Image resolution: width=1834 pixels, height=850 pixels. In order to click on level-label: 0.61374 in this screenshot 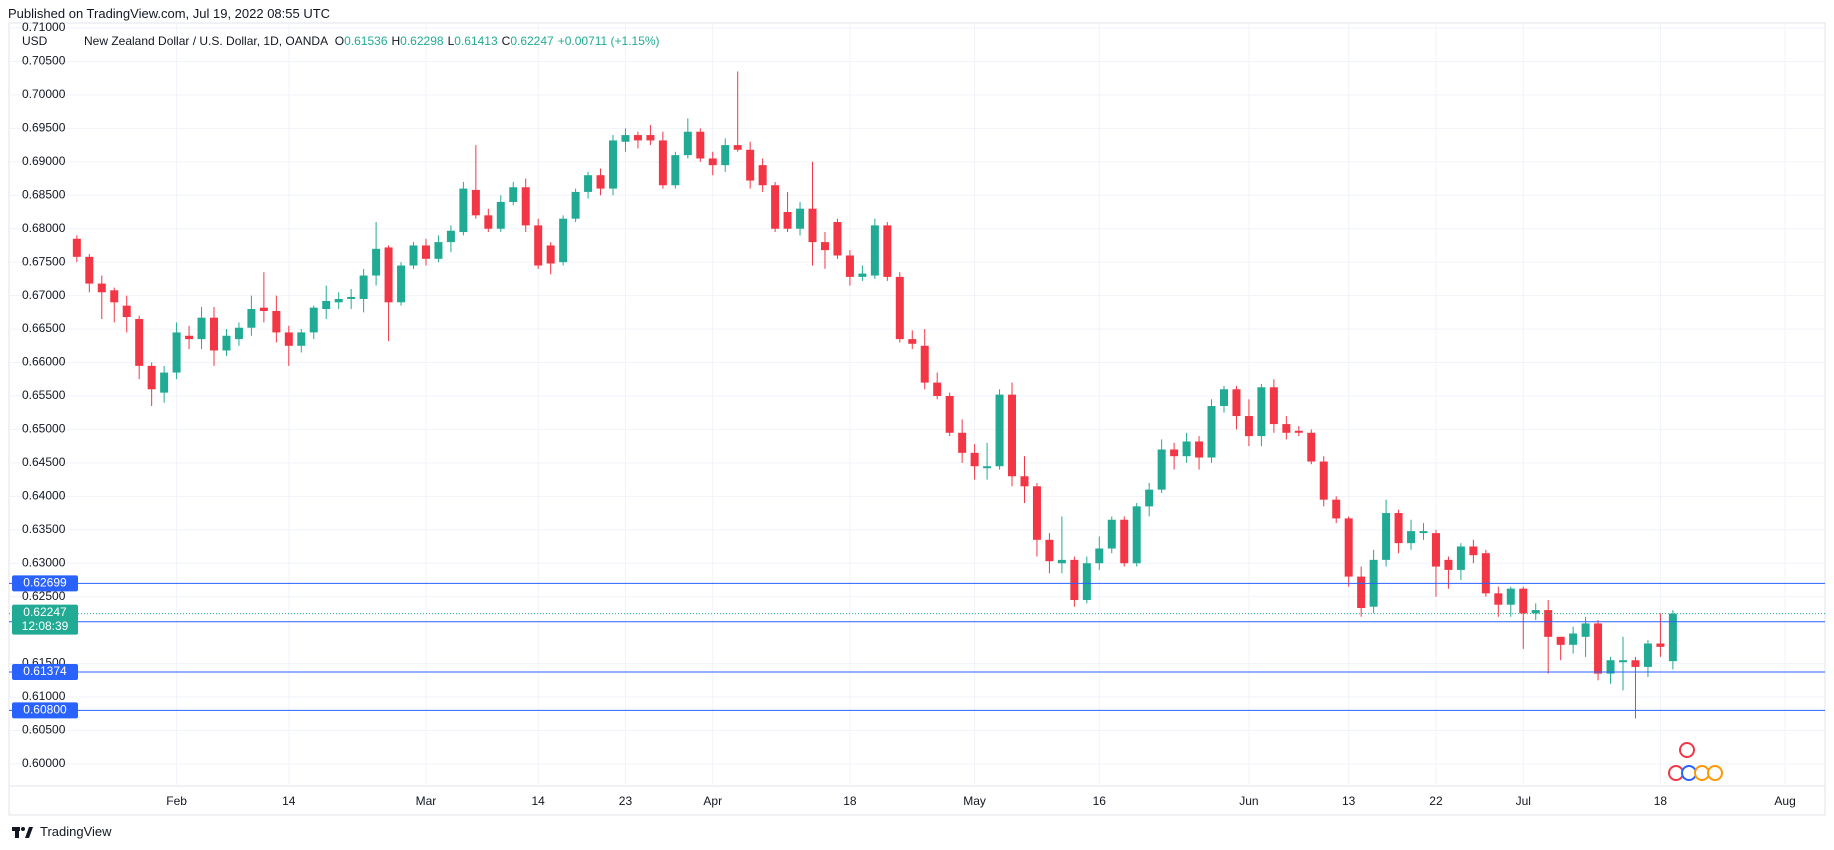, I will do `click(45, 671)`.